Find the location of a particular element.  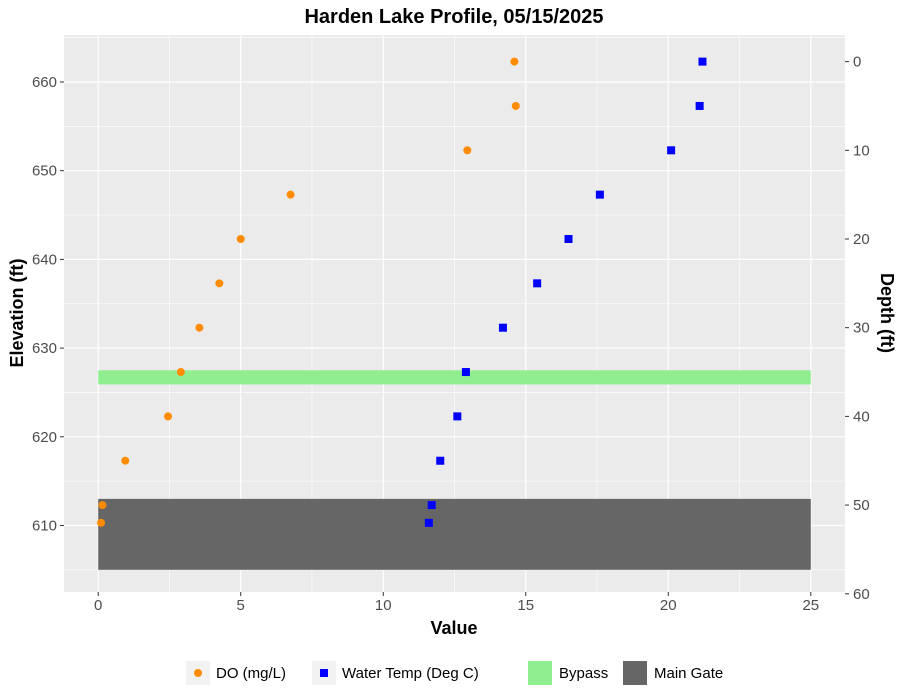

legend-circle-marker is located at coordinates (198, 673).